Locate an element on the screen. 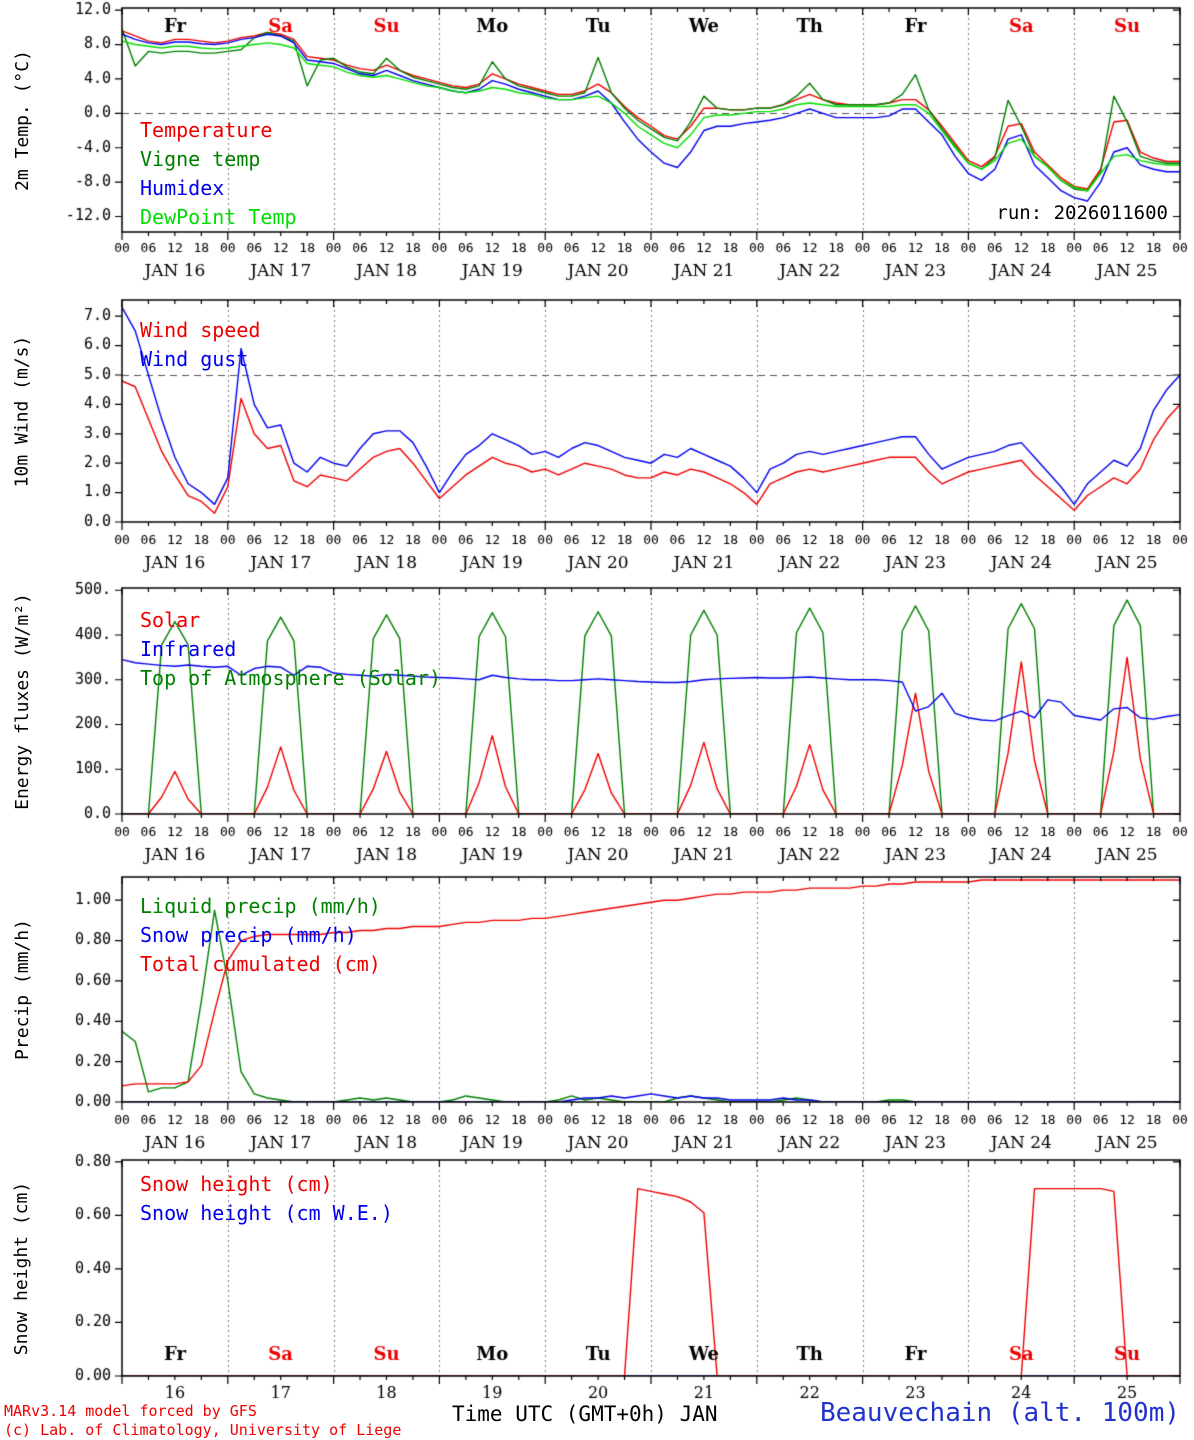  legend-wind-gust: Wind gust is located at coordinates (194, 359).